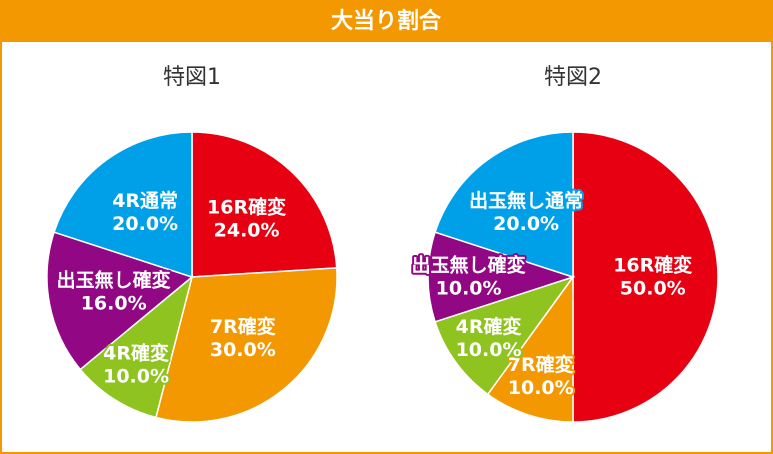  I want to click on pie-title: 特図2, so click(573, 77).